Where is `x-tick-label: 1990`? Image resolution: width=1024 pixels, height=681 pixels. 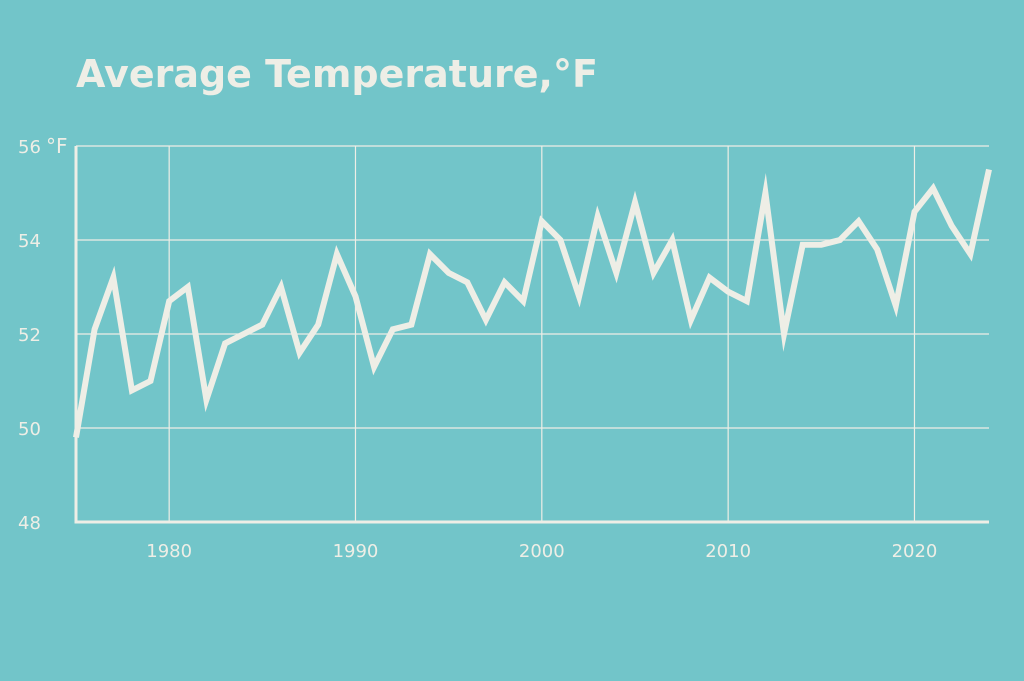 x-tick-label: 1990 is located at coordinates (356, 551).